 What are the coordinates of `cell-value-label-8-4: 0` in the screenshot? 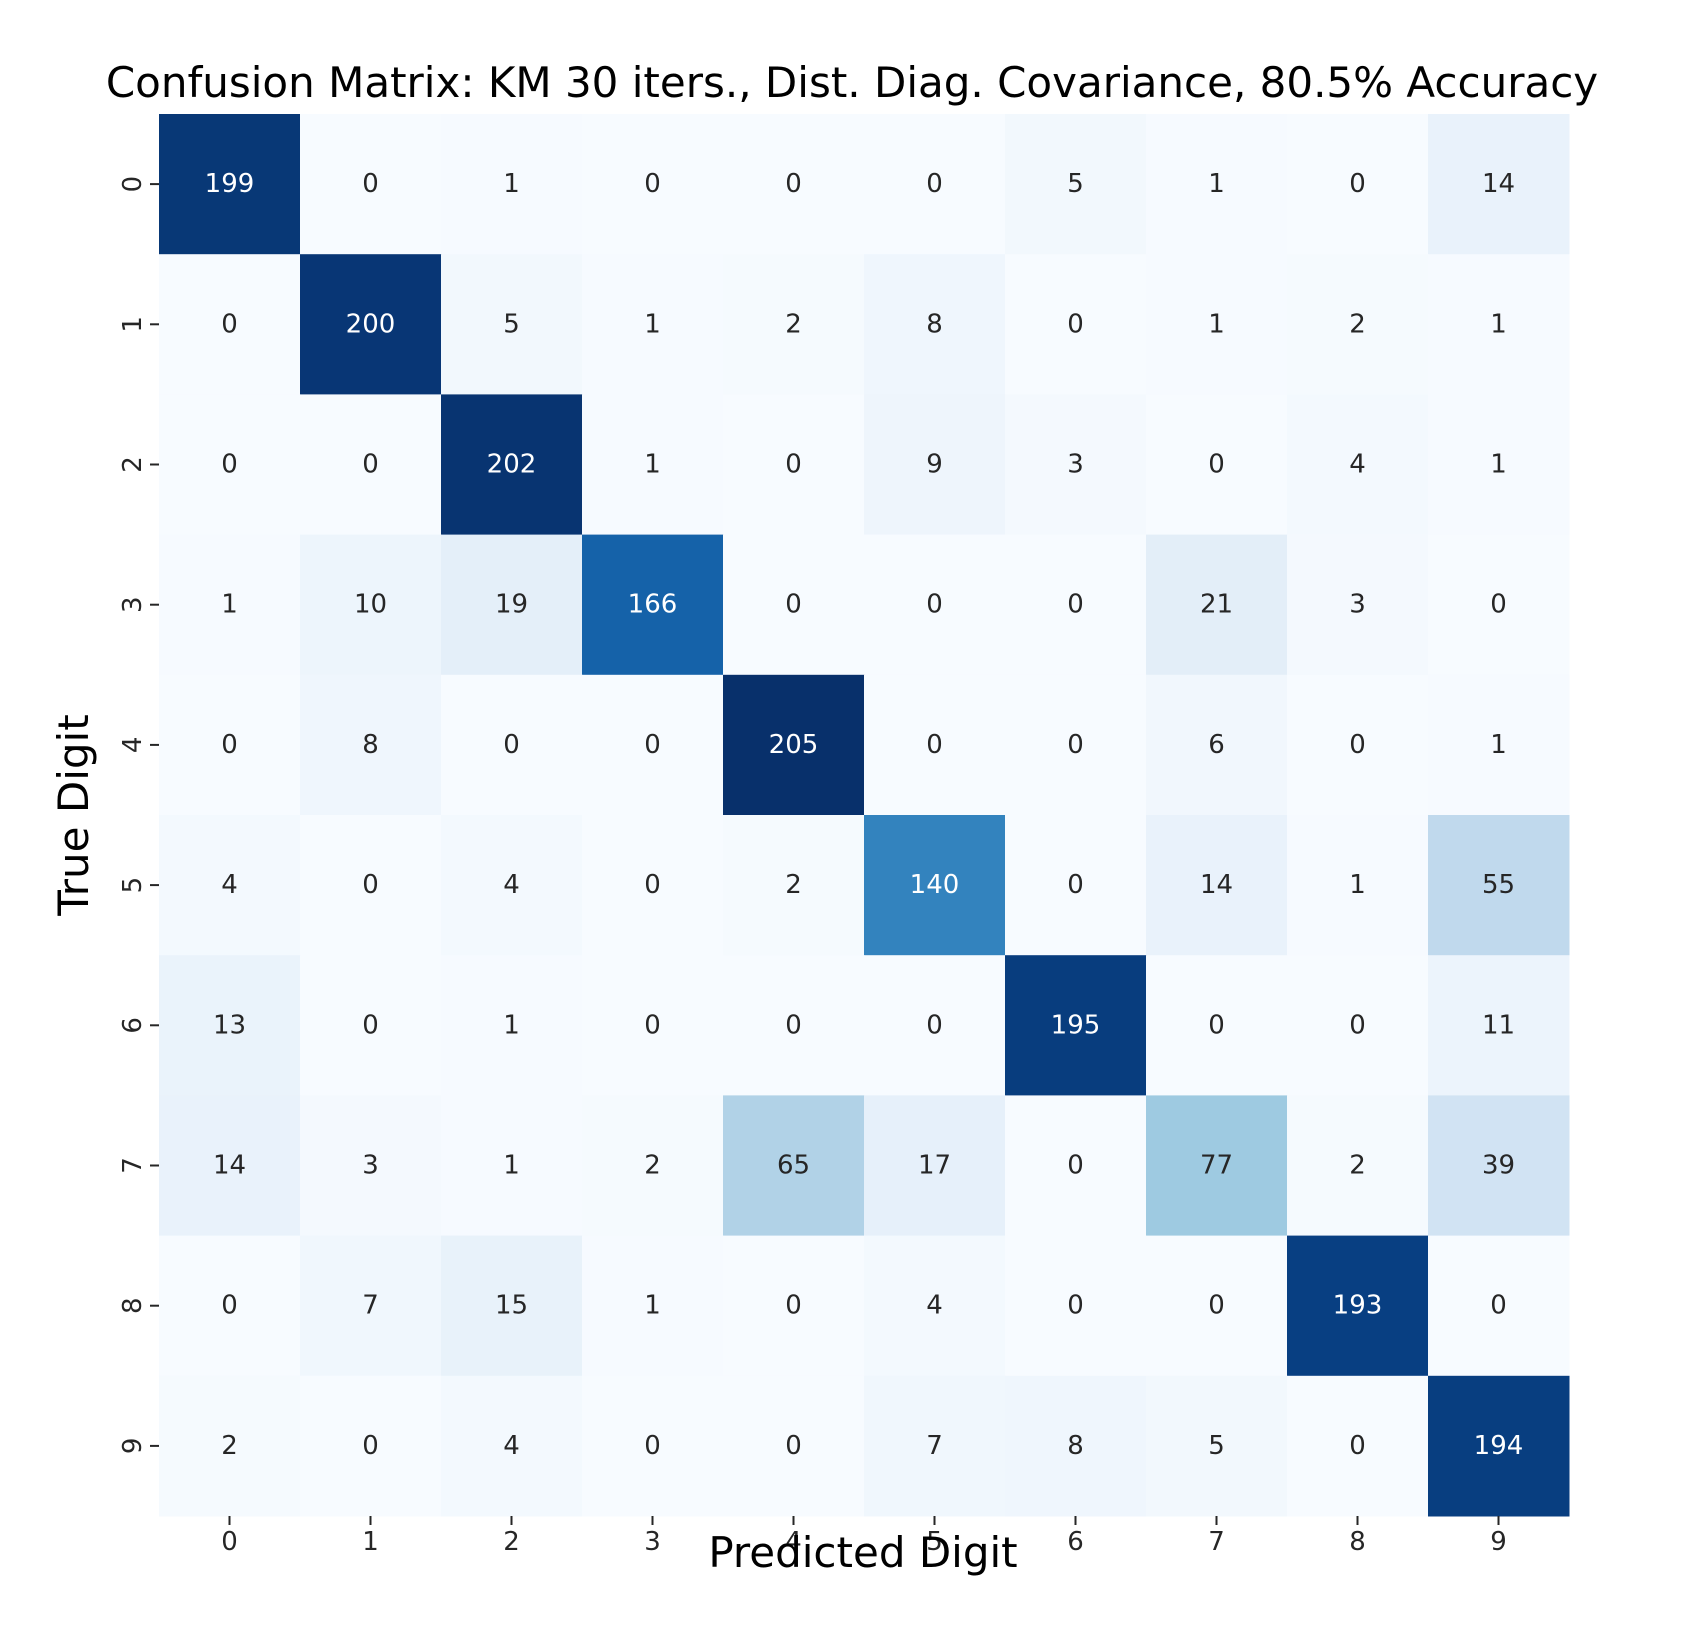 It's located at (793, 1306).